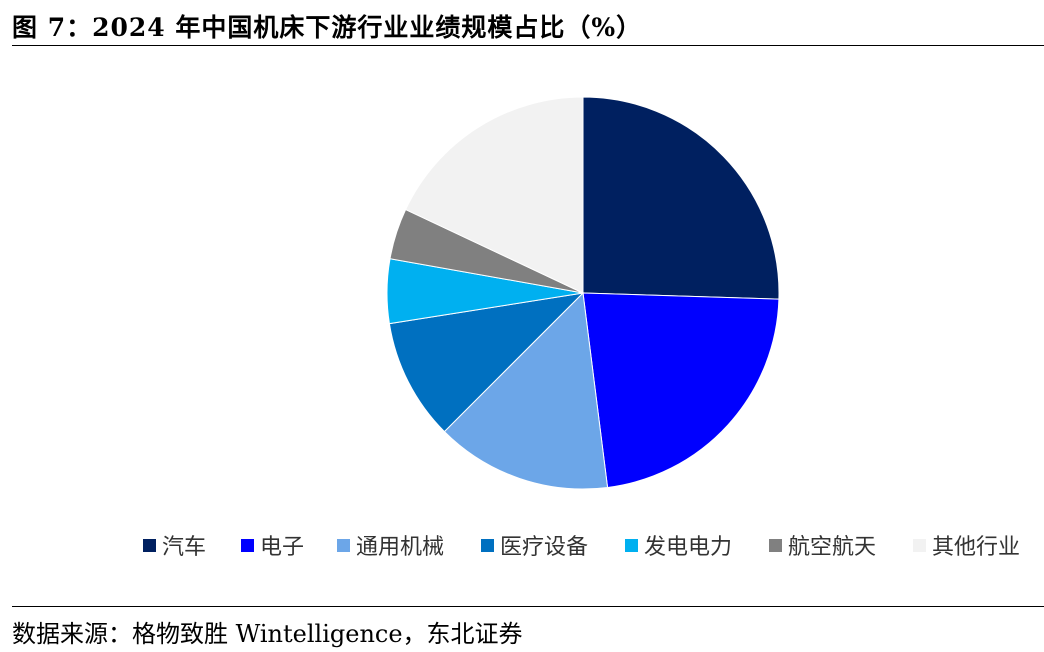  I want to click on legend-item-1: 汽车, so click(175, 545).